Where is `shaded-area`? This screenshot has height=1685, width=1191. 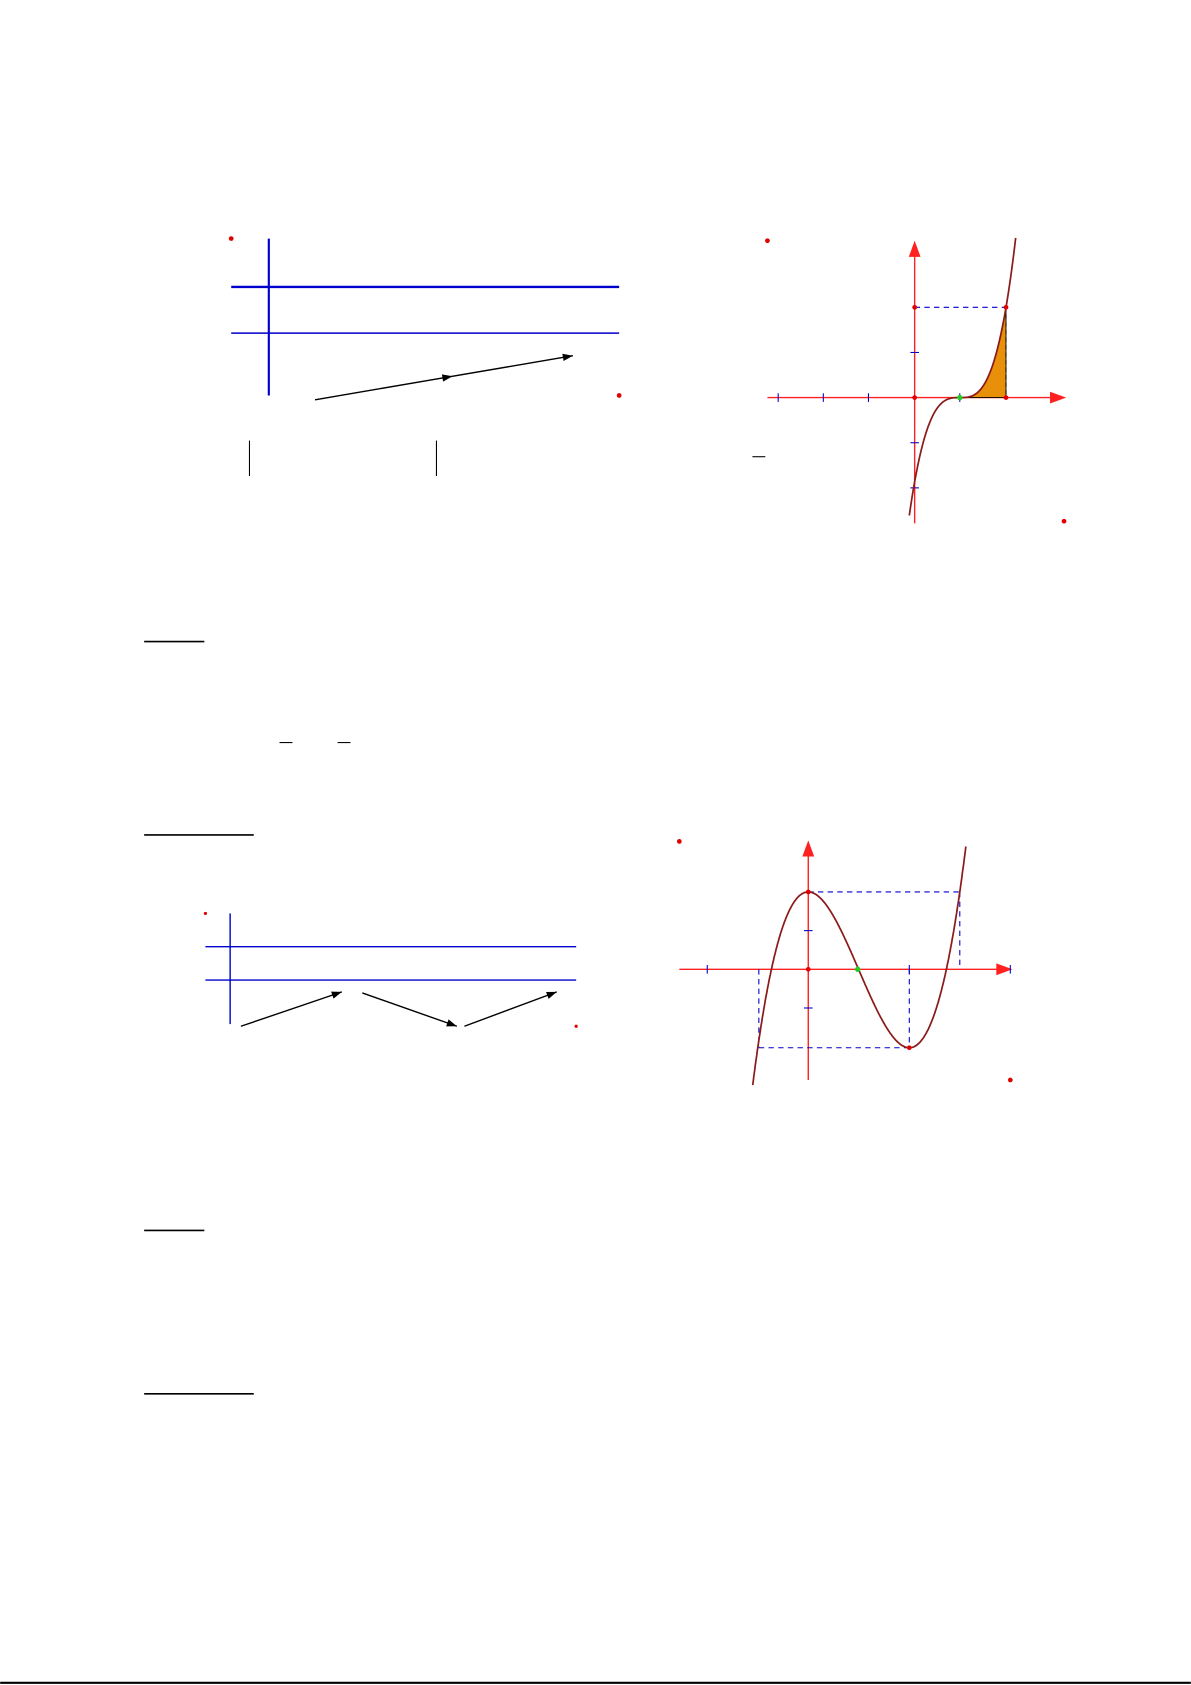 shaded-area is located at coordinates (983, 353).